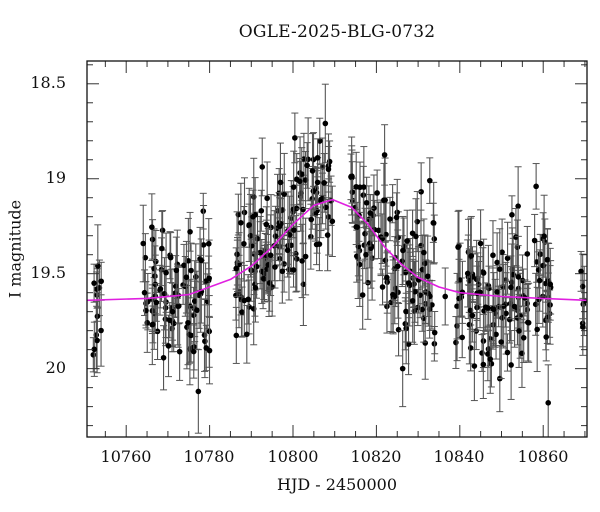 This screenshot has width=600, height=512. I want to click on x-axis-label: HJD - 2450000, so click(337, 484).